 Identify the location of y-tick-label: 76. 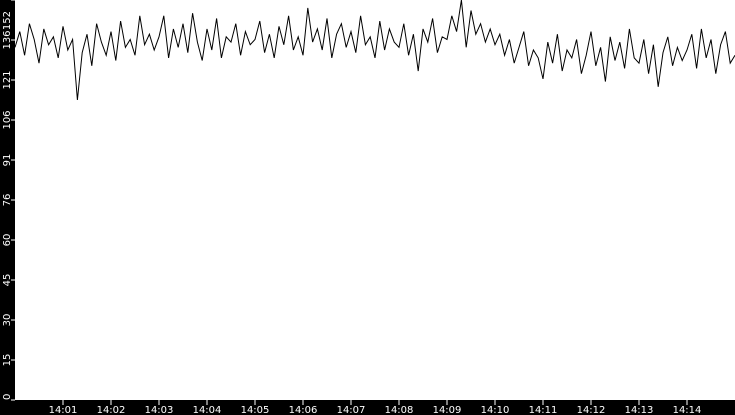
(7, 200).